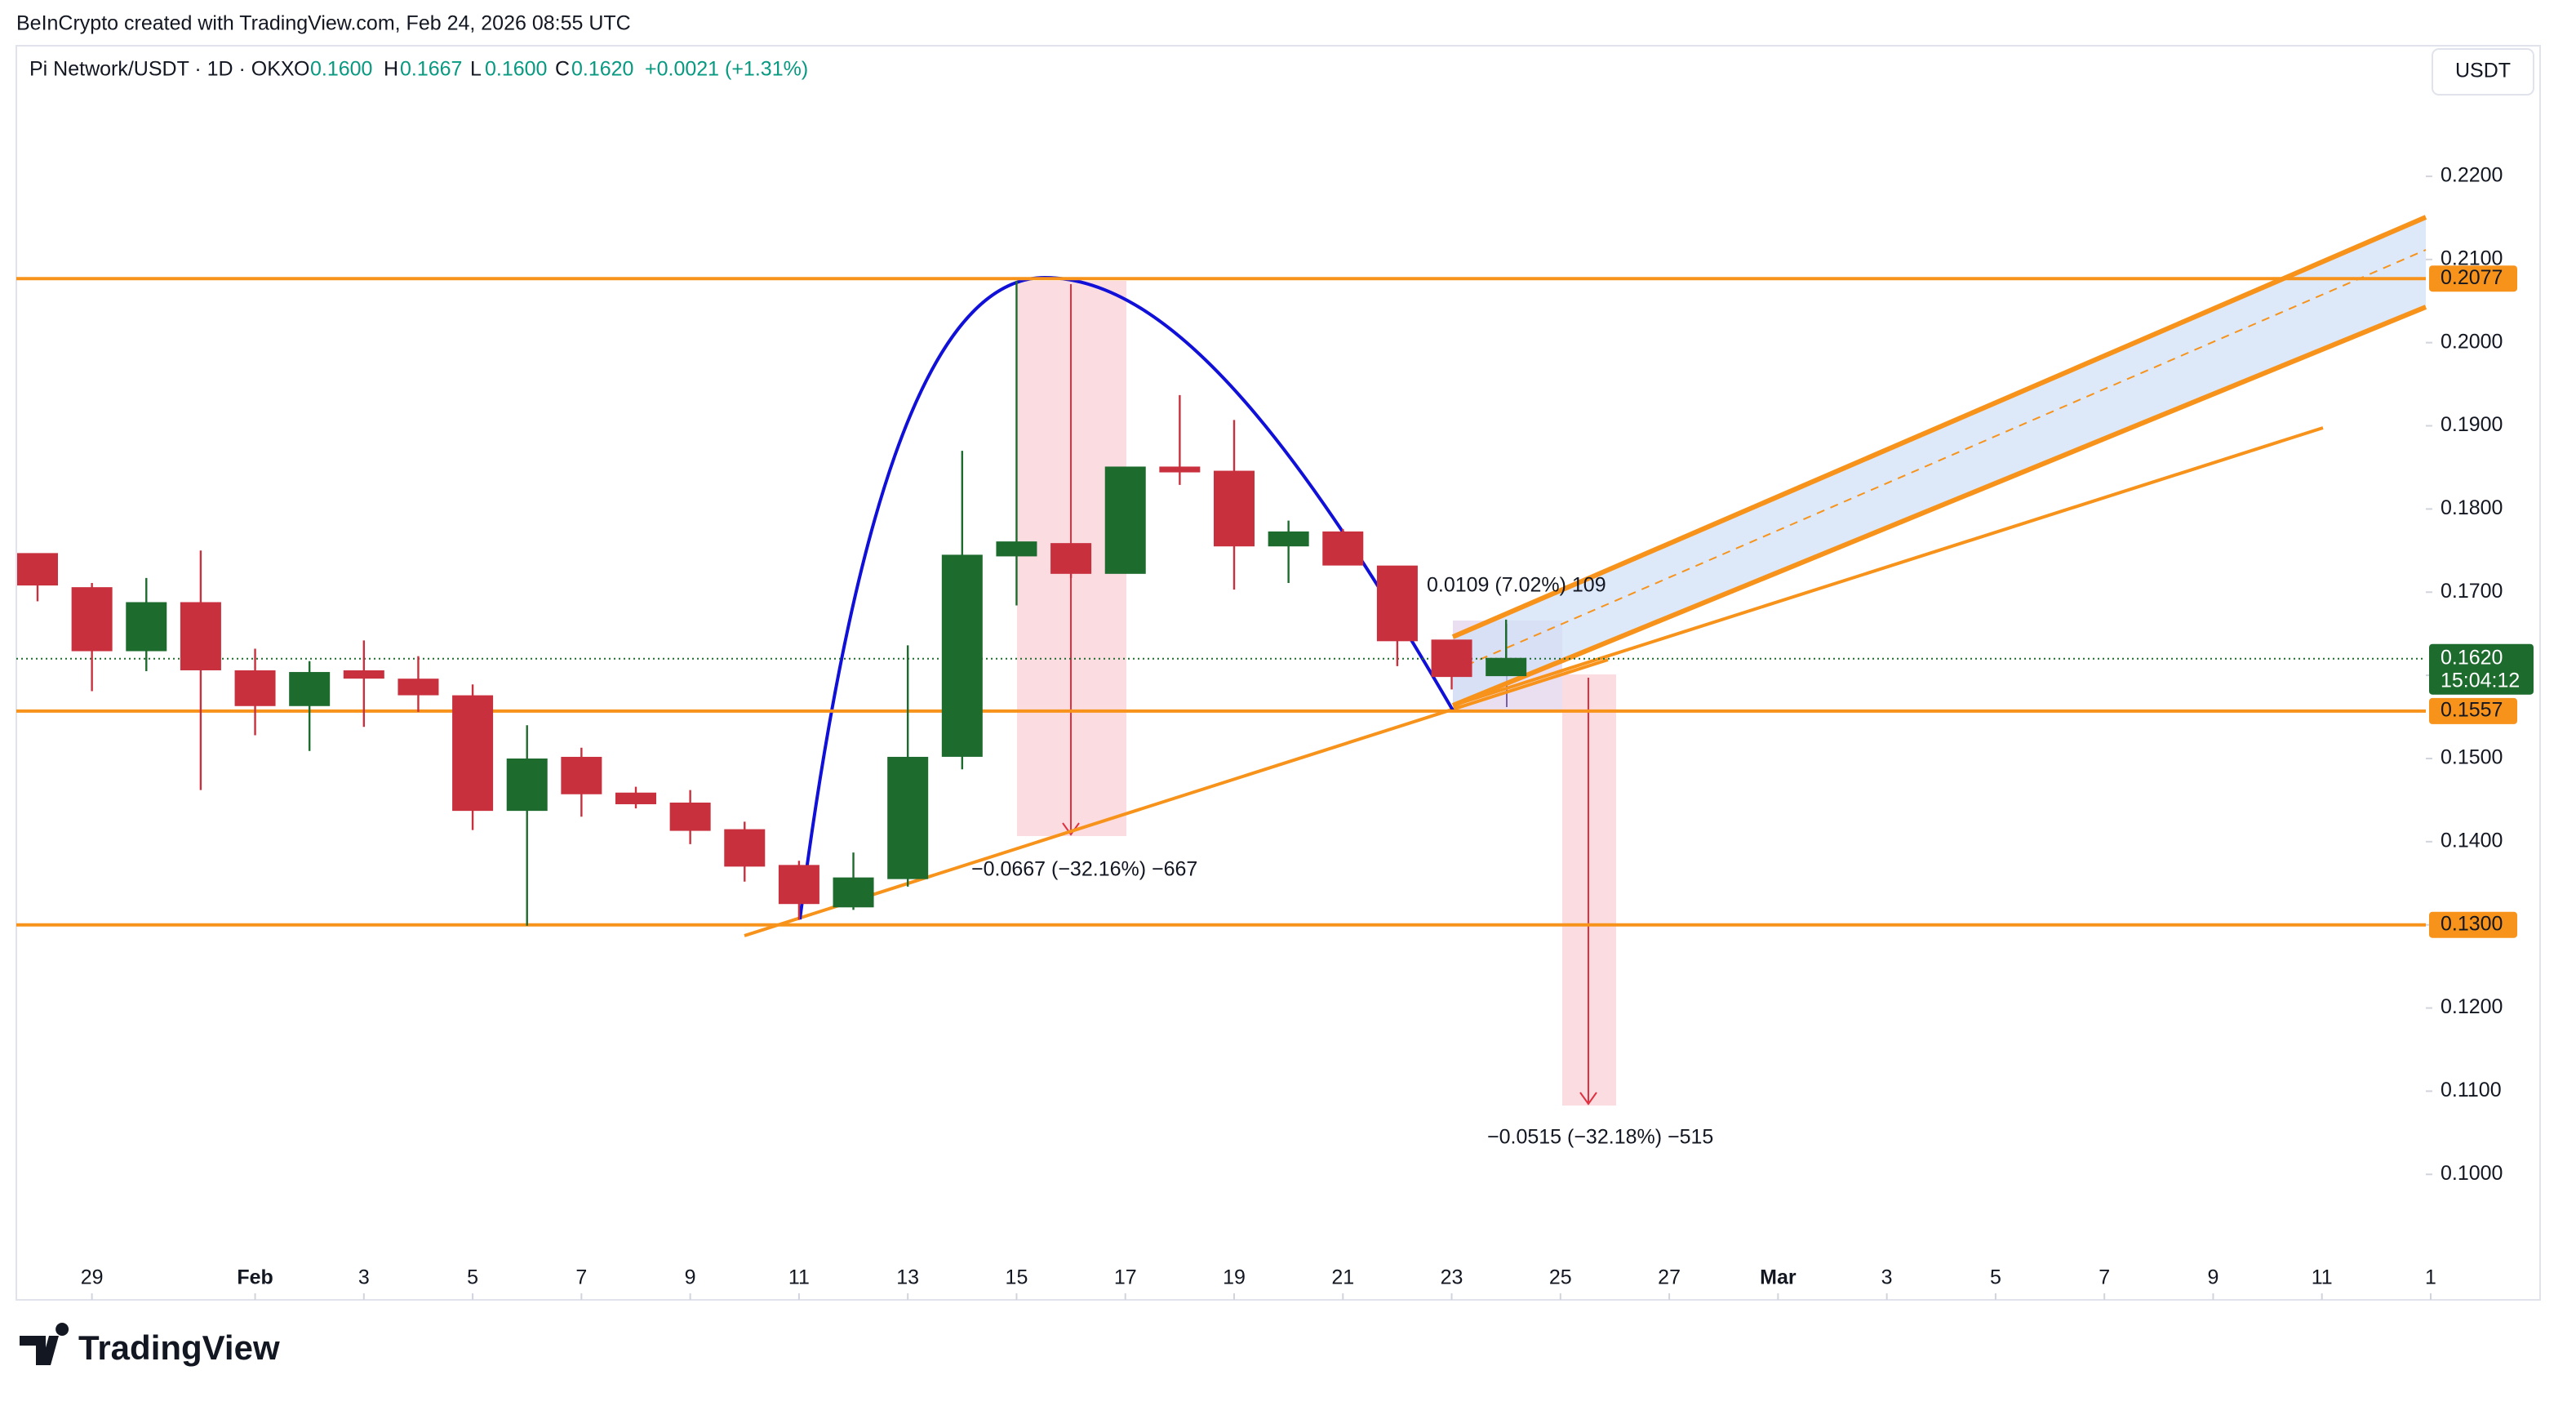 This screenshot has height=1406, width=2576. Describe the element at coordinates (2430, 1277) in the screenshot. I see `x-tick-label: 1` at that location.